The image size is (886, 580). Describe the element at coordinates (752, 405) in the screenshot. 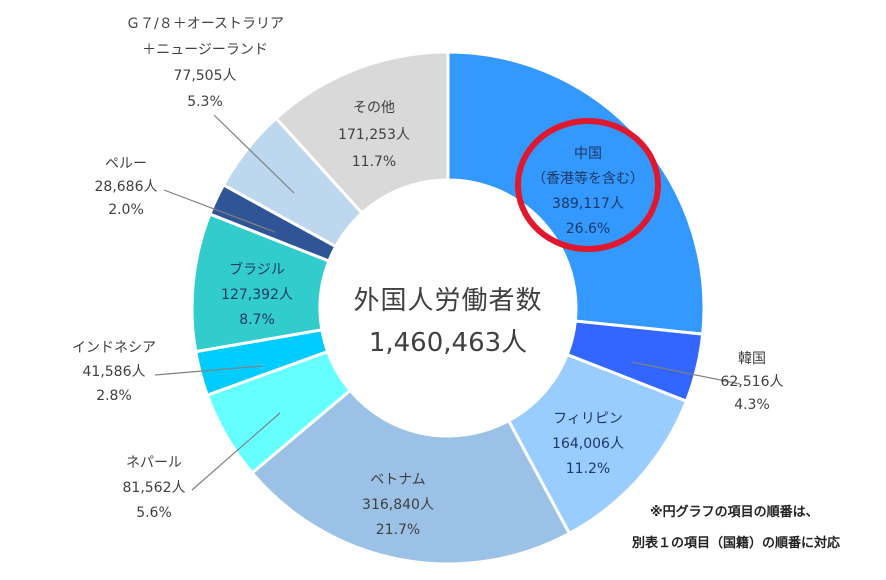

I see `slice-label-1-pct: 4.3%` at that location.